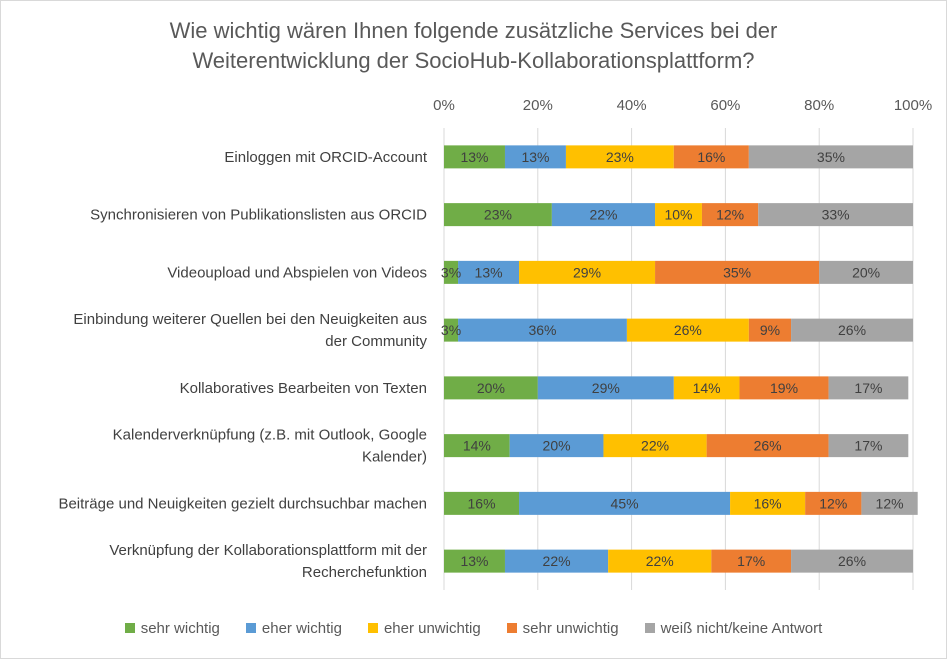  I want to click on legend-item: sehr wichtig, so click(172, 628).